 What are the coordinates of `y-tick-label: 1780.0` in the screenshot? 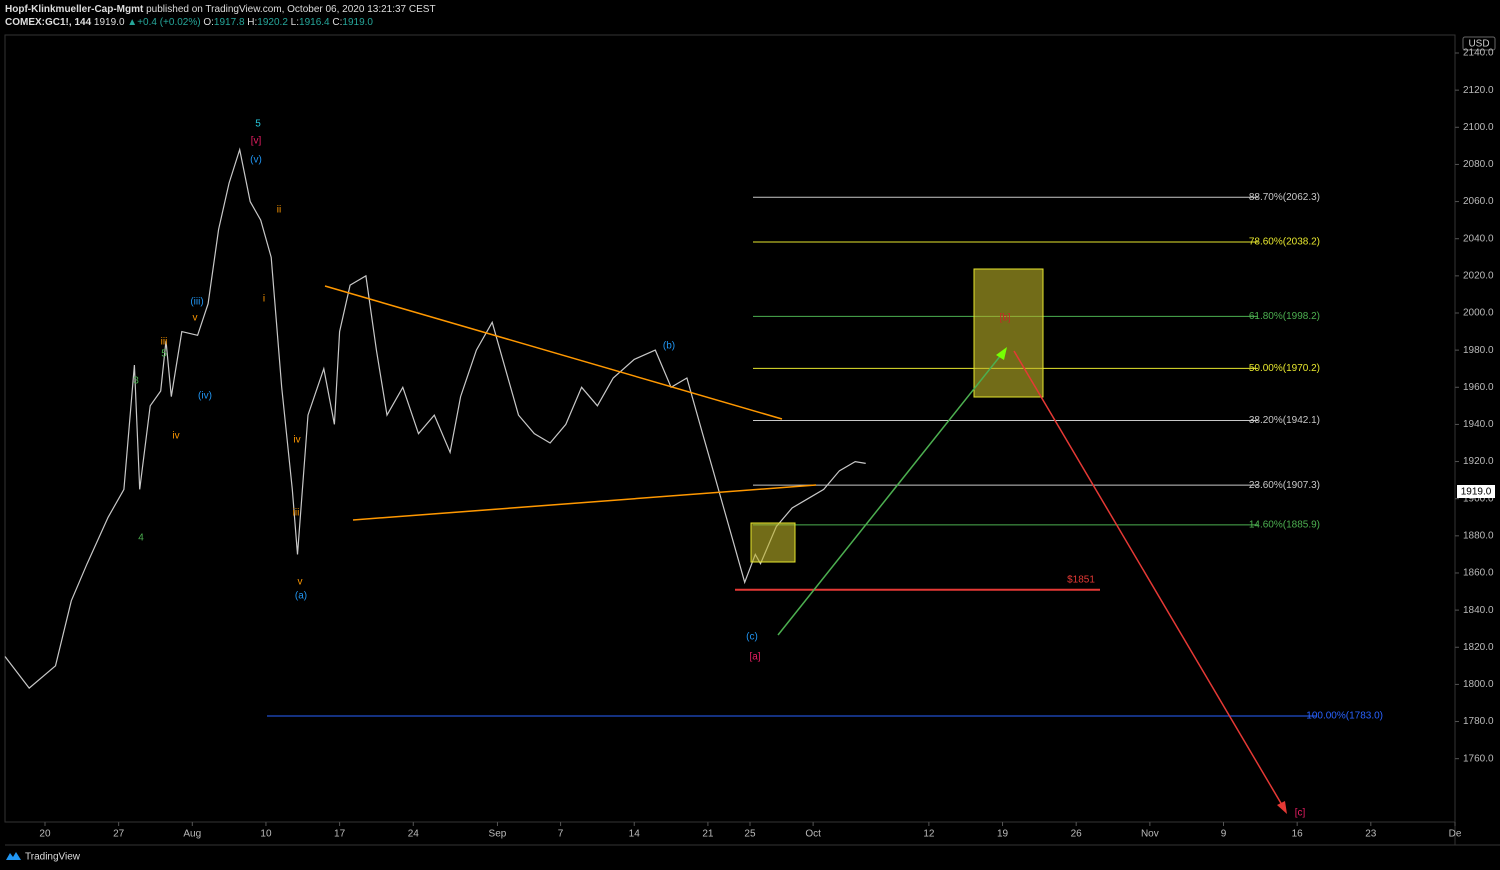 It's located at (1478, 721).